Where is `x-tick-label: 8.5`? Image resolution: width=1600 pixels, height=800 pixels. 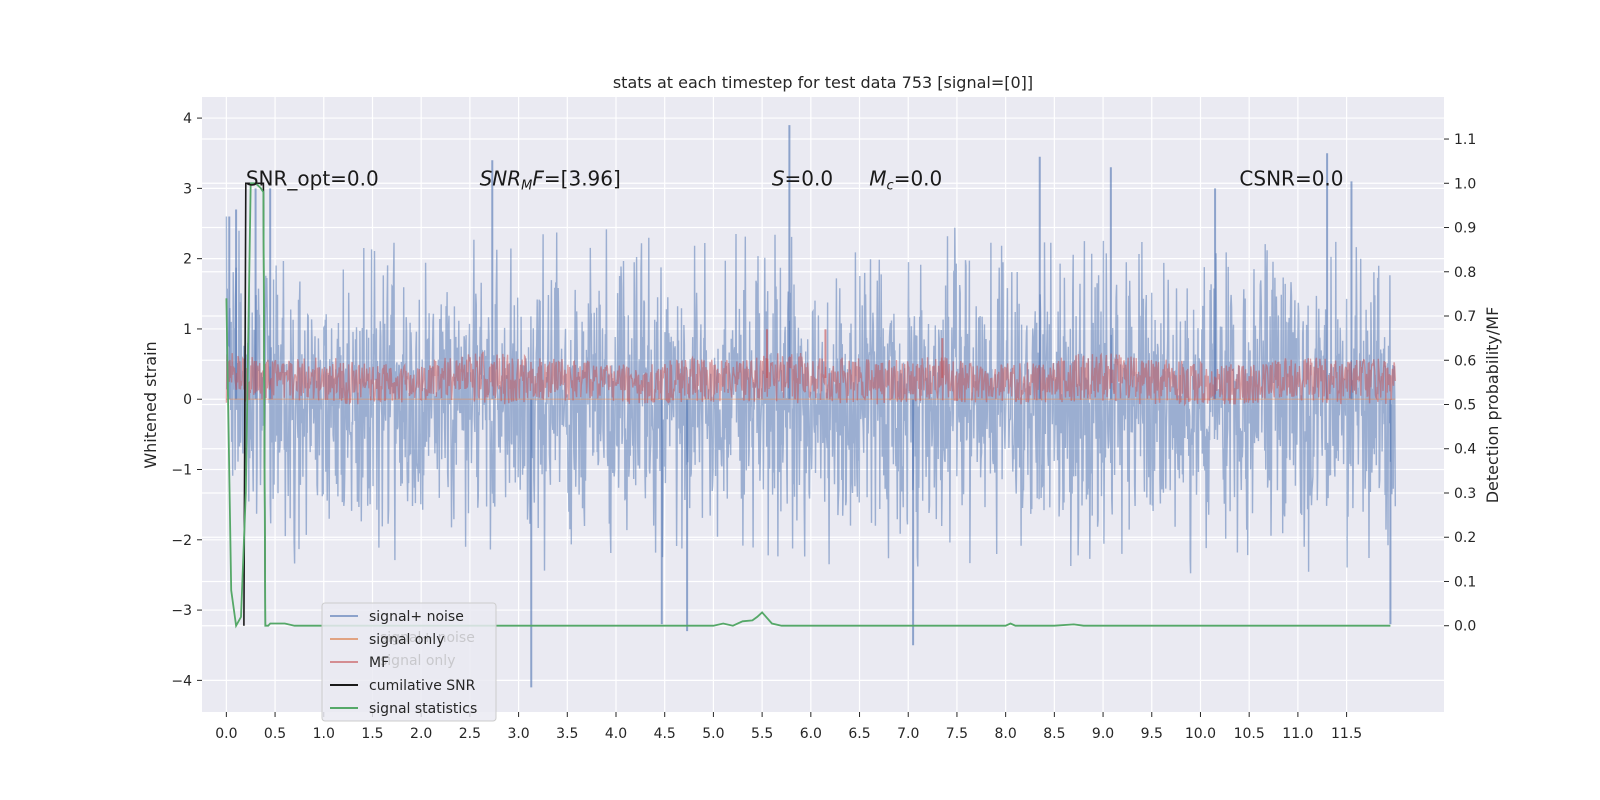
x-tick-label: 8.5 is located at coordinates (1054, 734).